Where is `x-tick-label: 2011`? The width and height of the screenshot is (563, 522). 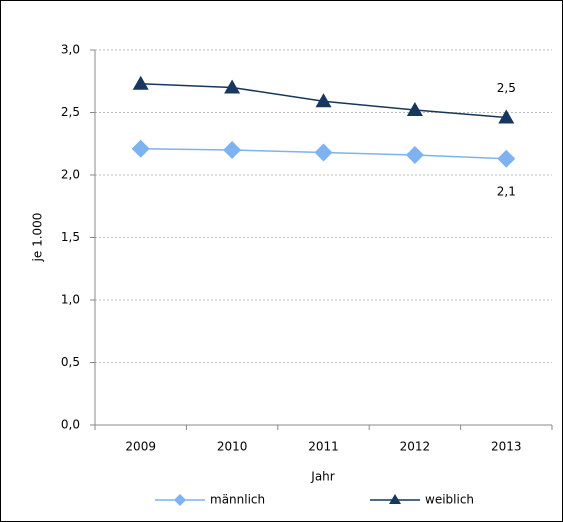
x-tick-label: 2011 is located at coordinates (323, 447).